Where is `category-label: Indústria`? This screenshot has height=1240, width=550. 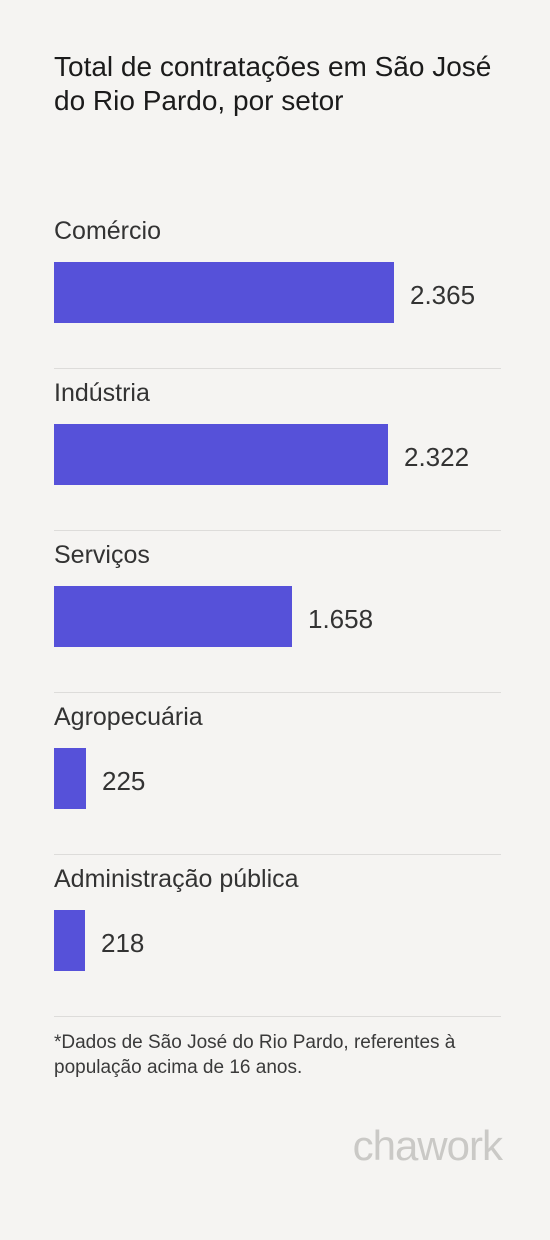
category-label: Indústria is located at coordinates (102, 393).